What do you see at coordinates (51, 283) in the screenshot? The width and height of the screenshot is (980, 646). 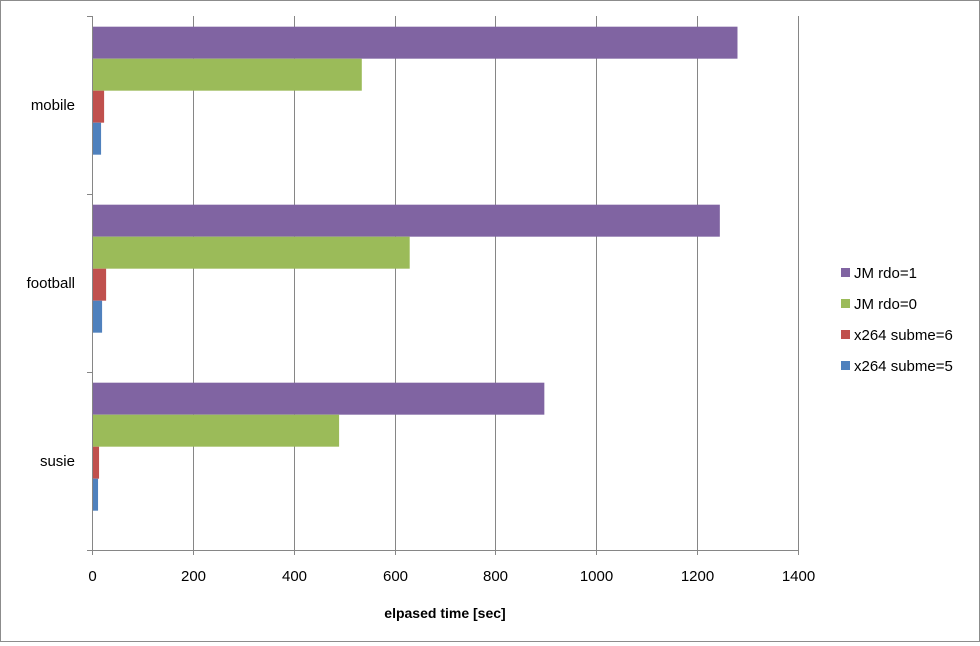 I see `category-label: football` at bounding box center [51, 283].